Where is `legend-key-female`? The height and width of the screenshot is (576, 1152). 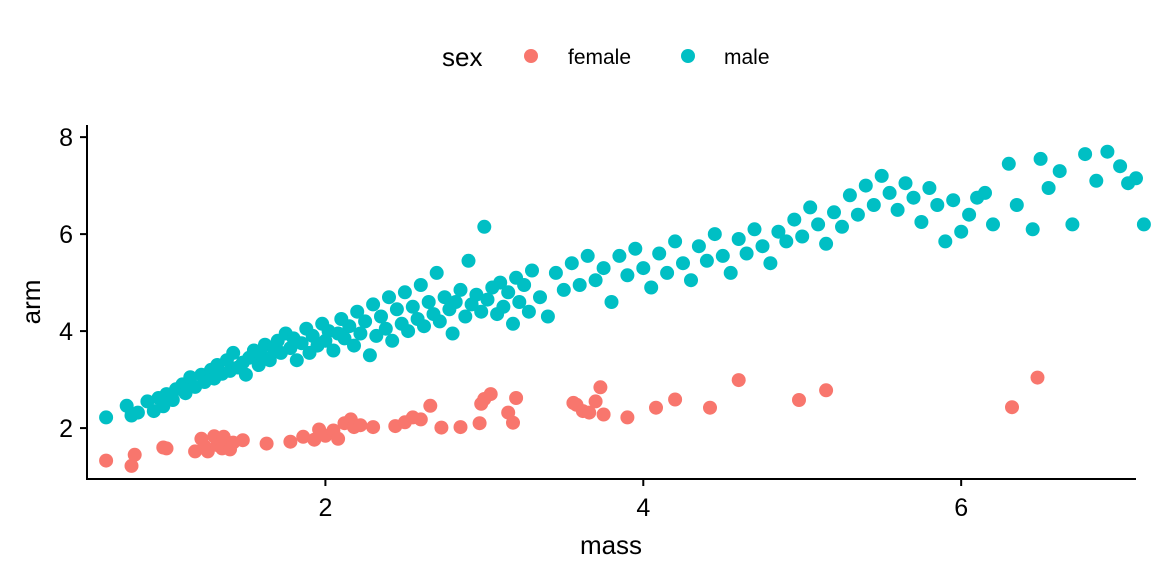
legend-key-female is located at coordinates (531, 56).